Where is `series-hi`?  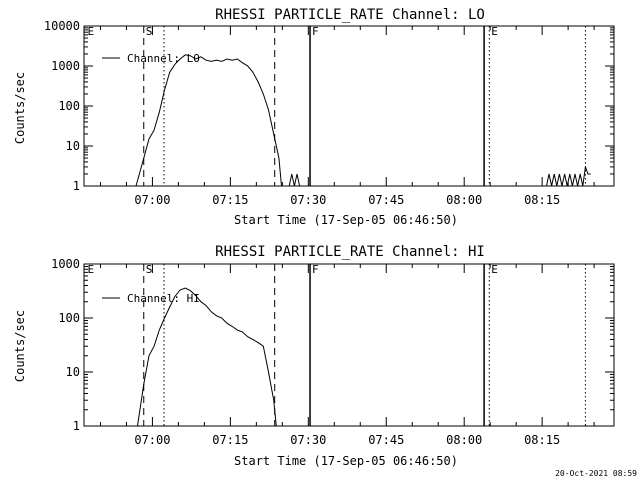 series-hi is located at coordinates (207, 357).